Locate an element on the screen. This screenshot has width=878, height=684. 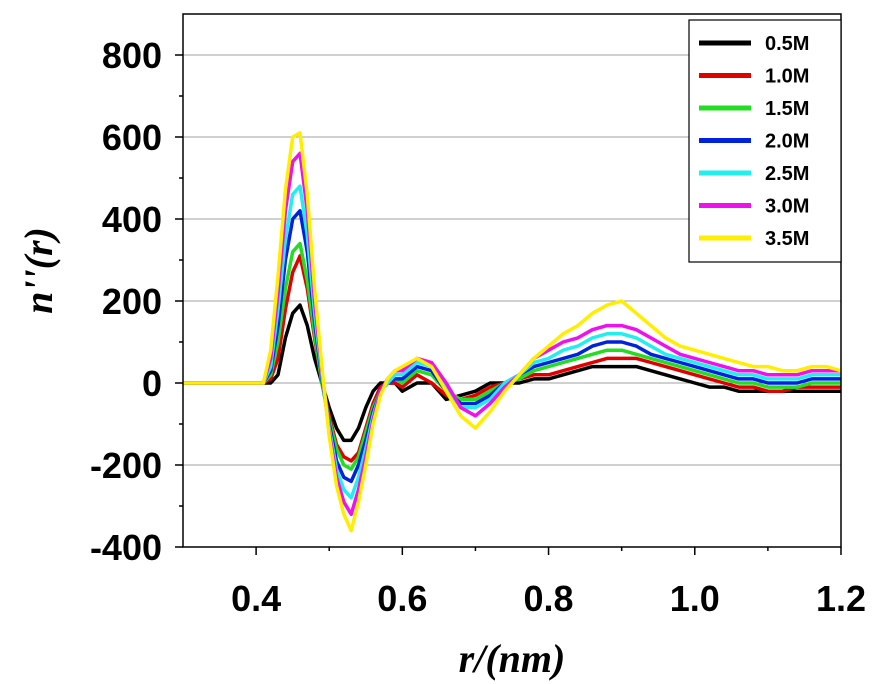
y-tick-labels: -400 -200 0 200 400 600 800 is located at coordinates (126, 301).